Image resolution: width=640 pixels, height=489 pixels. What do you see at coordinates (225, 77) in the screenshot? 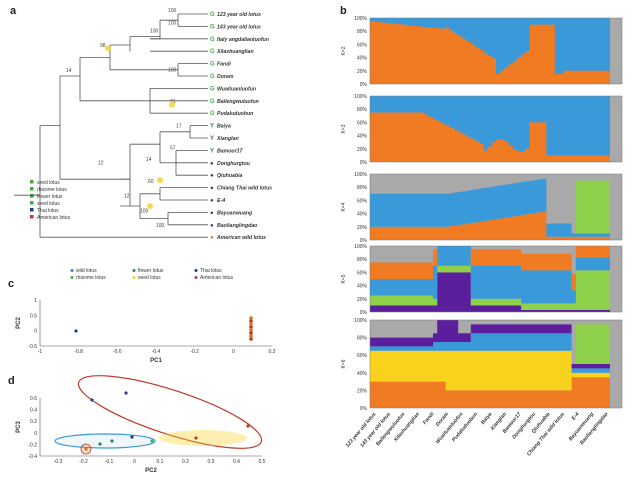
I see `tip-label: Doram` at bounding box center [225, 77].